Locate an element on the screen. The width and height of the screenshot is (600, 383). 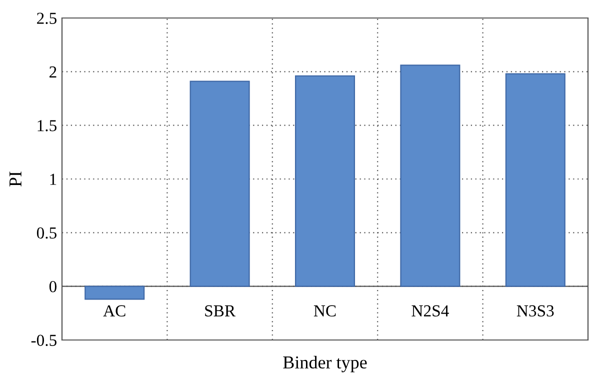
y-tick-label: 1 is located at coordinates (53, 179).